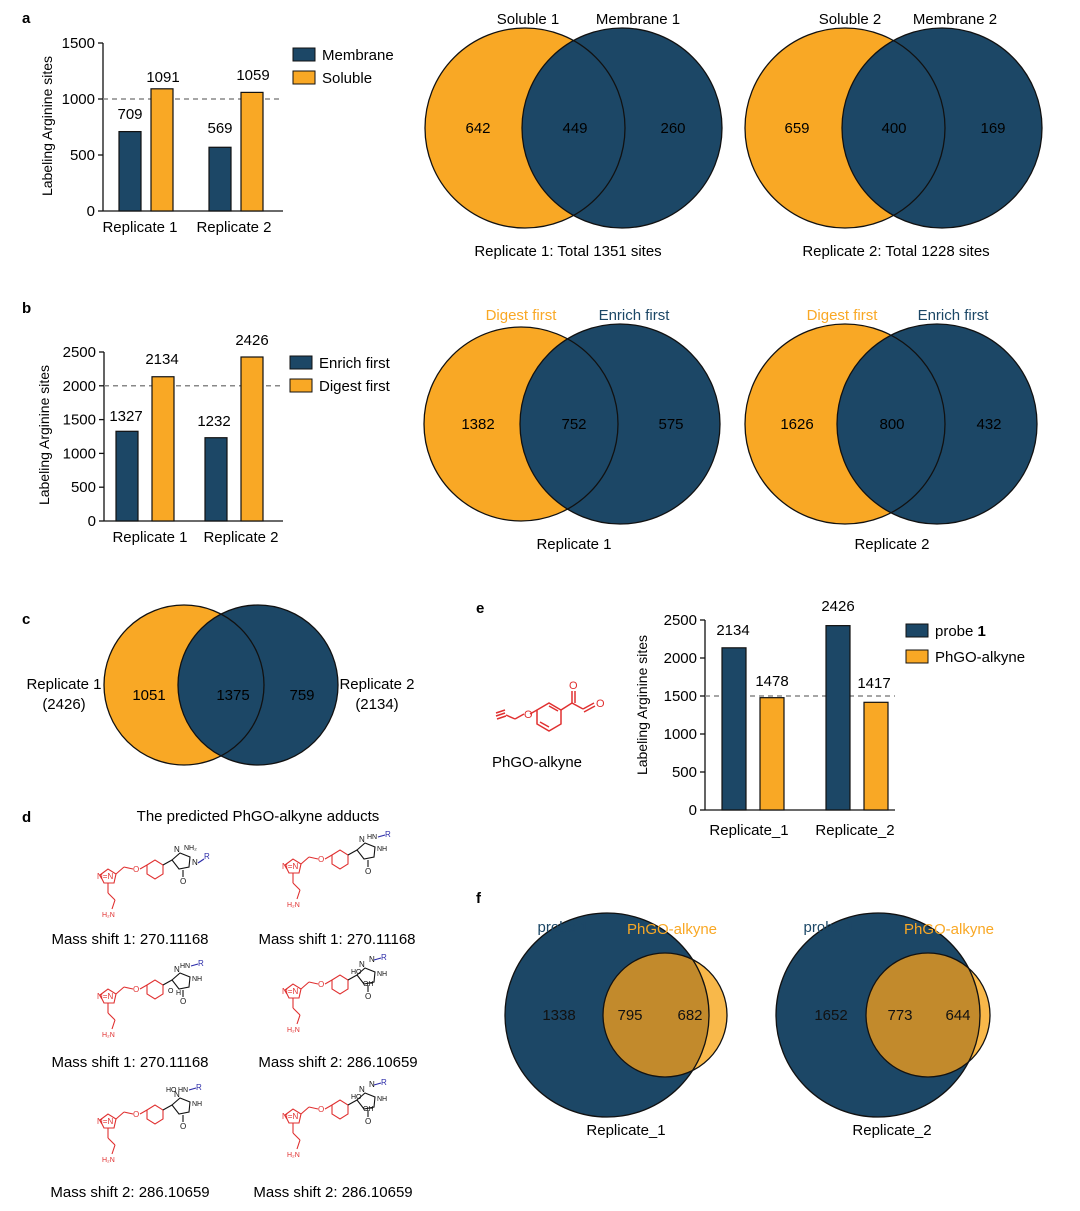  What do you see at coordinates (480, 608) in the screenshot?
I see `panel-label-e: e` at bounding box center [480, 608].